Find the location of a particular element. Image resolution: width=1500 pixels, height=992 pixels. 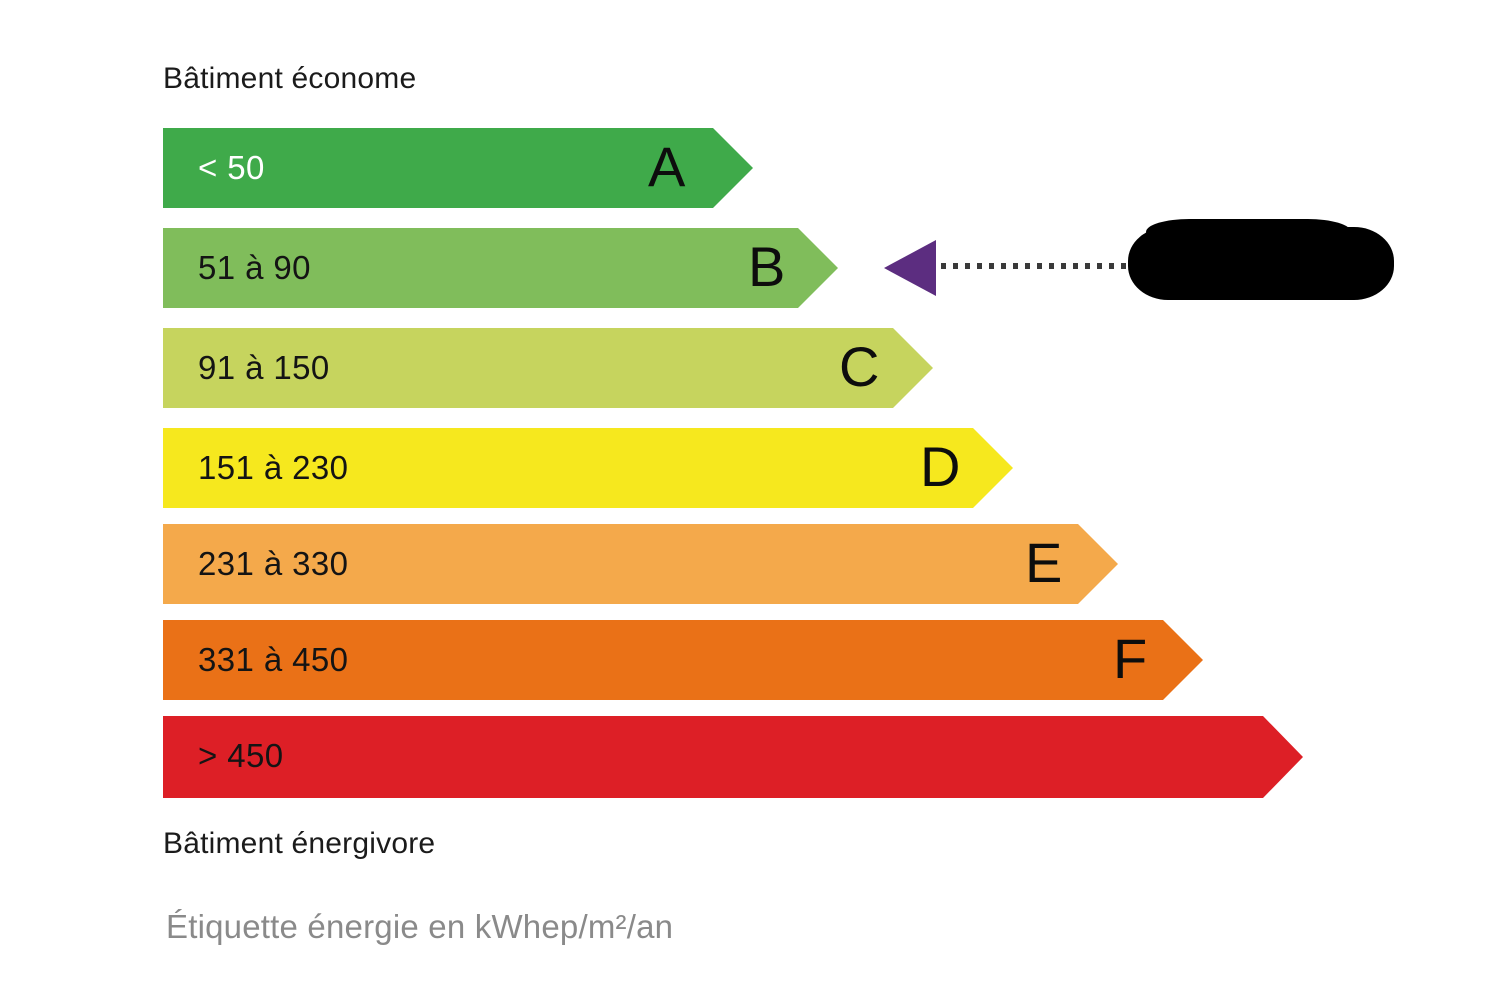

energy-band-g-range: > 450 is located at coordinates (241, 755).